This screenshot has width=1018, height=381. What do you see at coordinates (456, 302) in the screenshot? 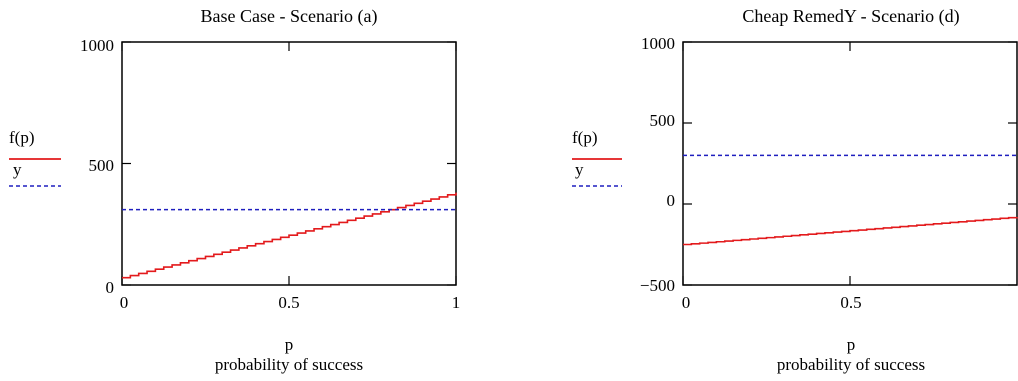
I see `x-tick-label: 1` at bounding box center [456, 302].